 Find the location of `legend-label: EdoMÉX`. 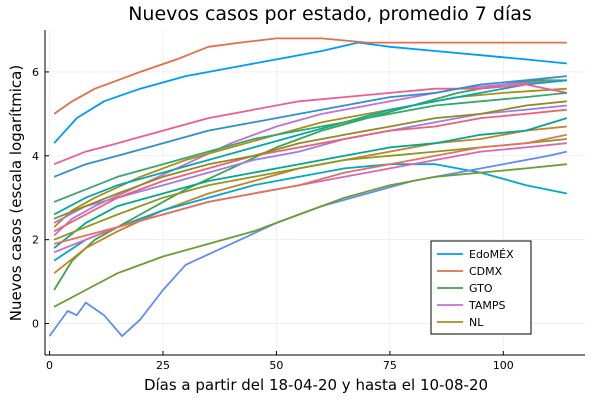

legend-label: EdoMÉX is located at coordinates (491, 254).